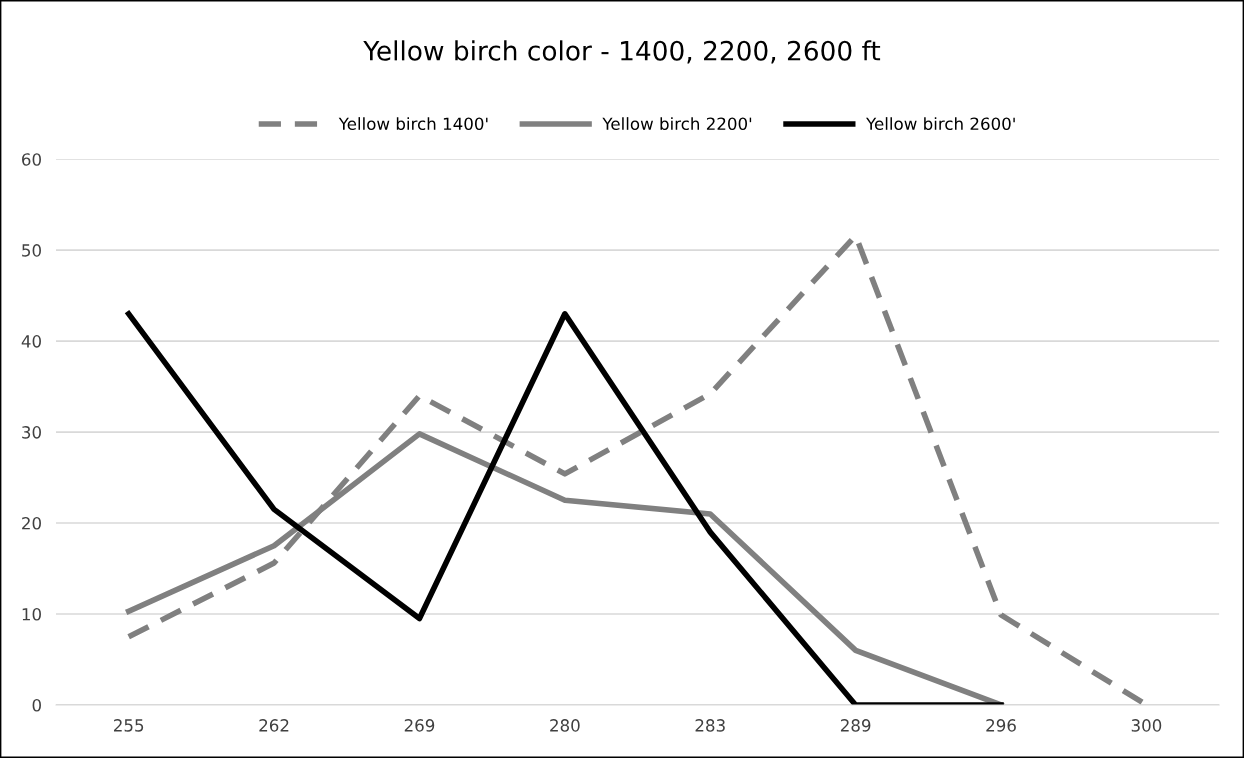 This screenshot has height=758, width=1244. Describe the element at coordinates (31, 159) in the screenshot. I see `y-tick-label: 60` at that location.